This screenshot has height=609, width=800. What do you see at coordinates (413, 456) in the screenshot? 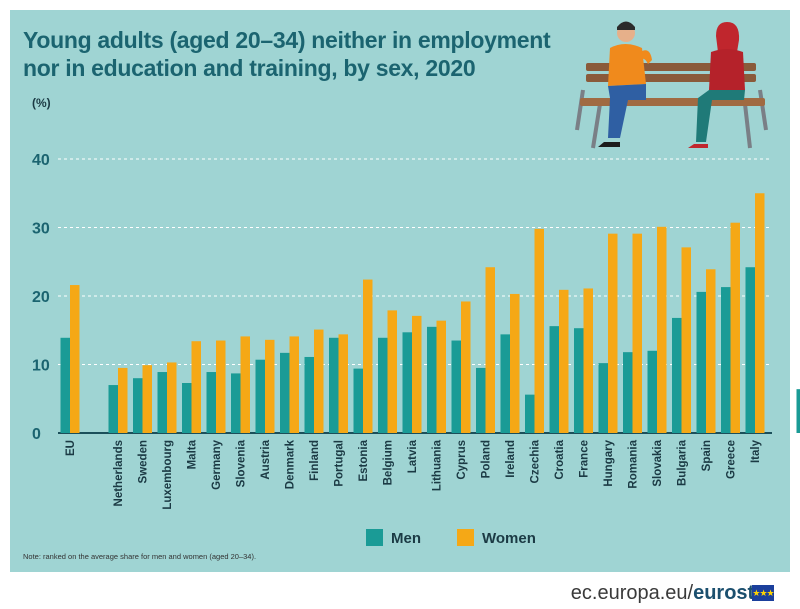
I see `x-tick-label: Latvia` at bounding box center [413, 456].